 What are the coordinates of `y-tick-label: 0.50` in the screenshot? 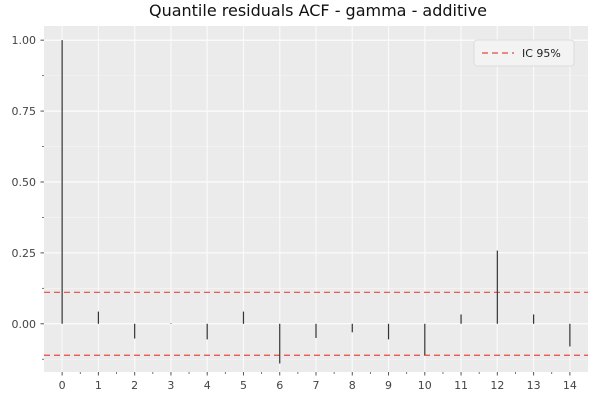 It's located at (24, 182).